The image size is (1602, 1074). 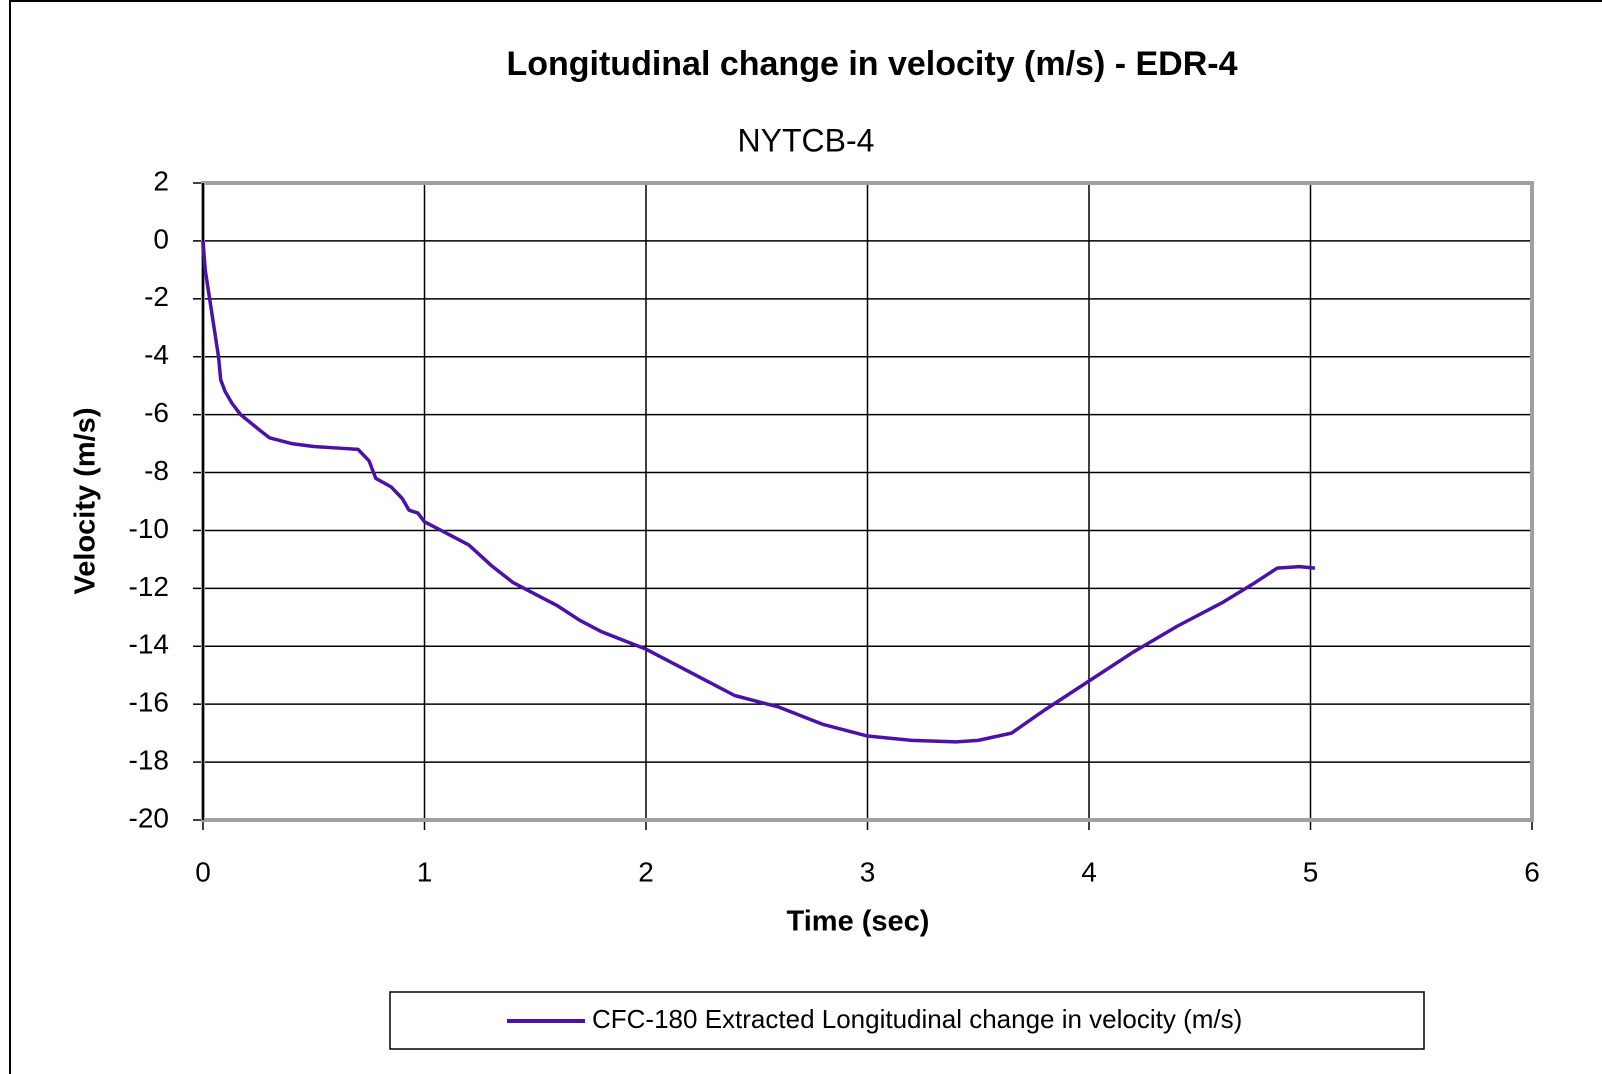 What do you see at coordinates (858, 922) in the screenshot?
I see `x-axis-label: Time (sec)` at bounding box center [858, 922].